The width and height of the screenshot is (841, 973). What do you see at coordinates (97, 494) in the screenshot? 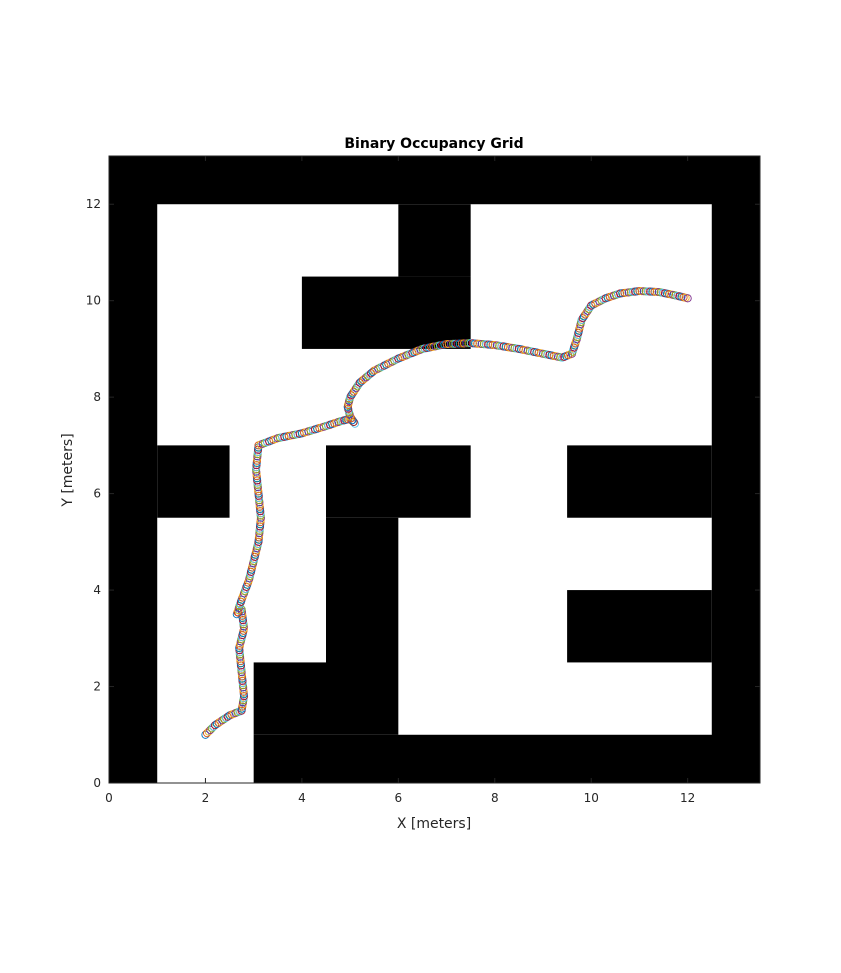
I see `y-tick-label: 6` at bounding box center [97, 494].